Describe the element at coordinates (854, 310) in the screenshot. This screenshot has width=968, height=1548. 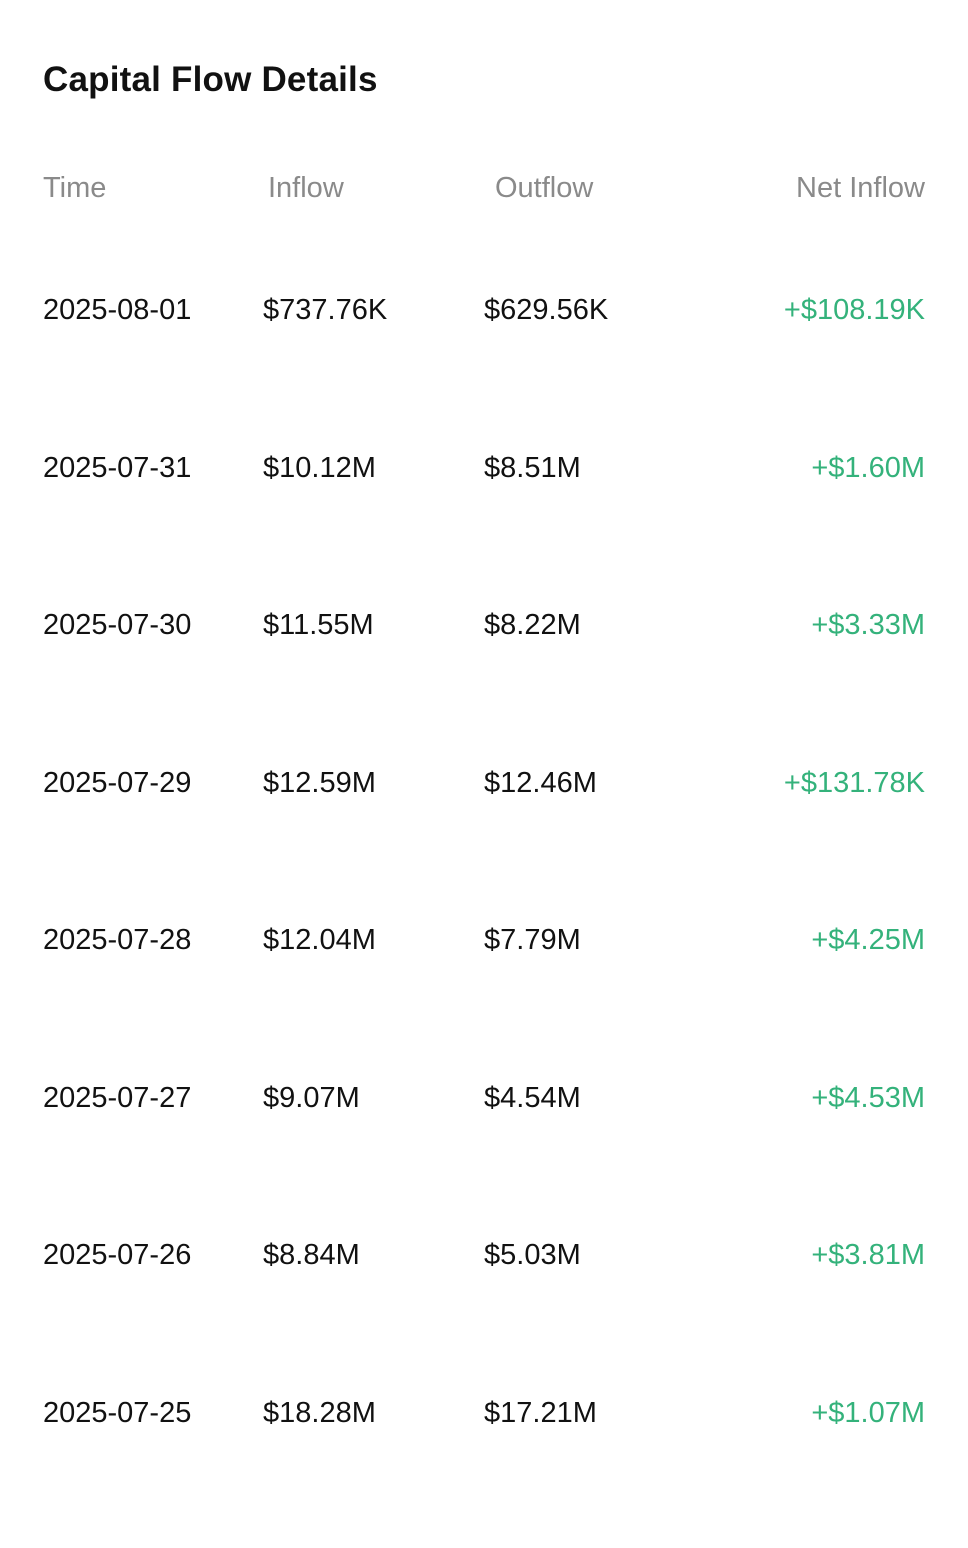
I see `cell-net-inflow: +$108.19K` at that location.